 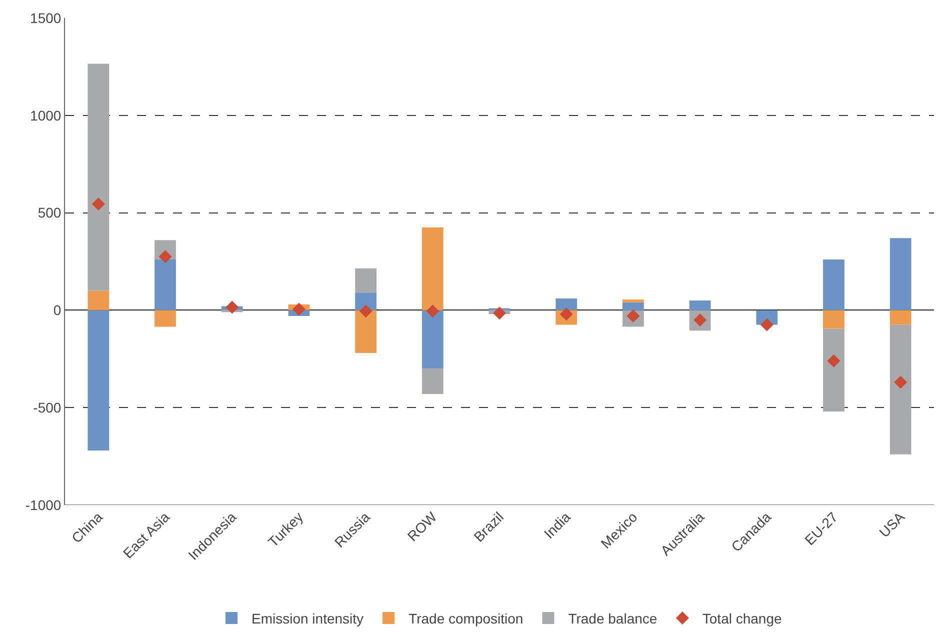 I want to click on y-tick-label: 1500, so click(x=46, y=18).